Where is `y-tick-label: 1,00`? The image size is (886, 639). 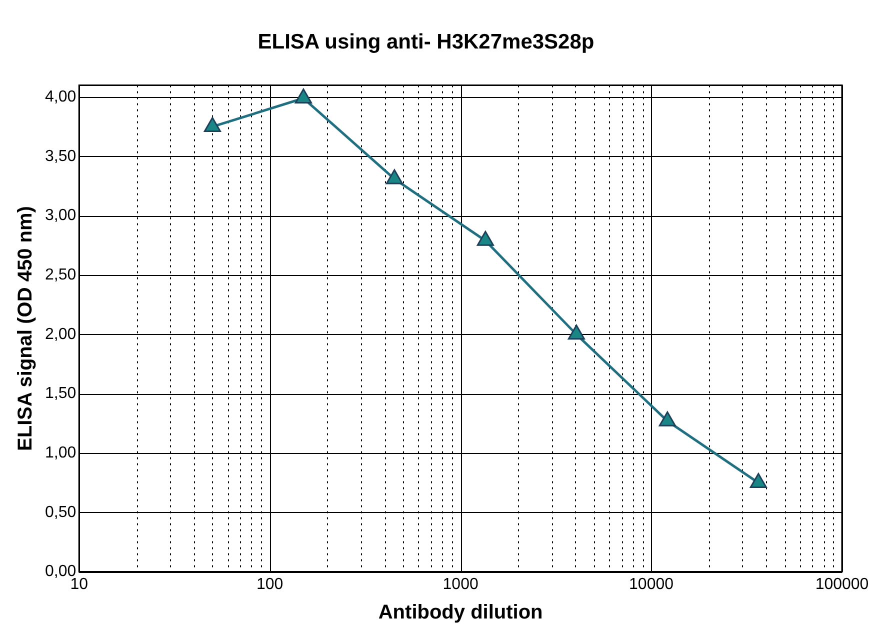 y-tick-label: 1,00 is located at coordinates (60, 453).